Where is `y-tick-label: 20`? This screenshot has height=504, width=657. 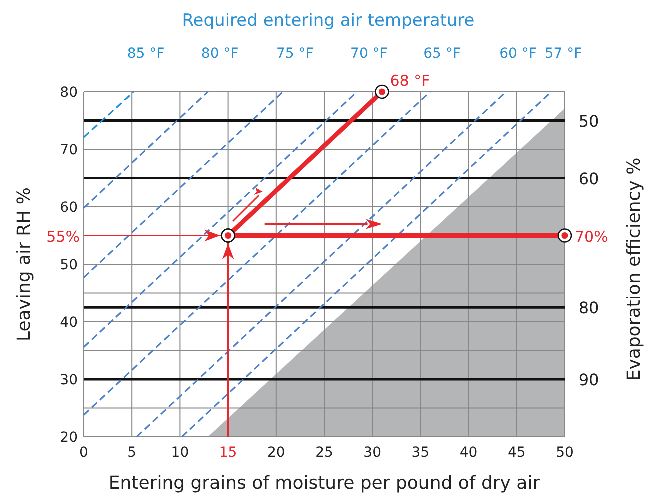 y-tick-label: 20 is located at coordinates (69, 438).